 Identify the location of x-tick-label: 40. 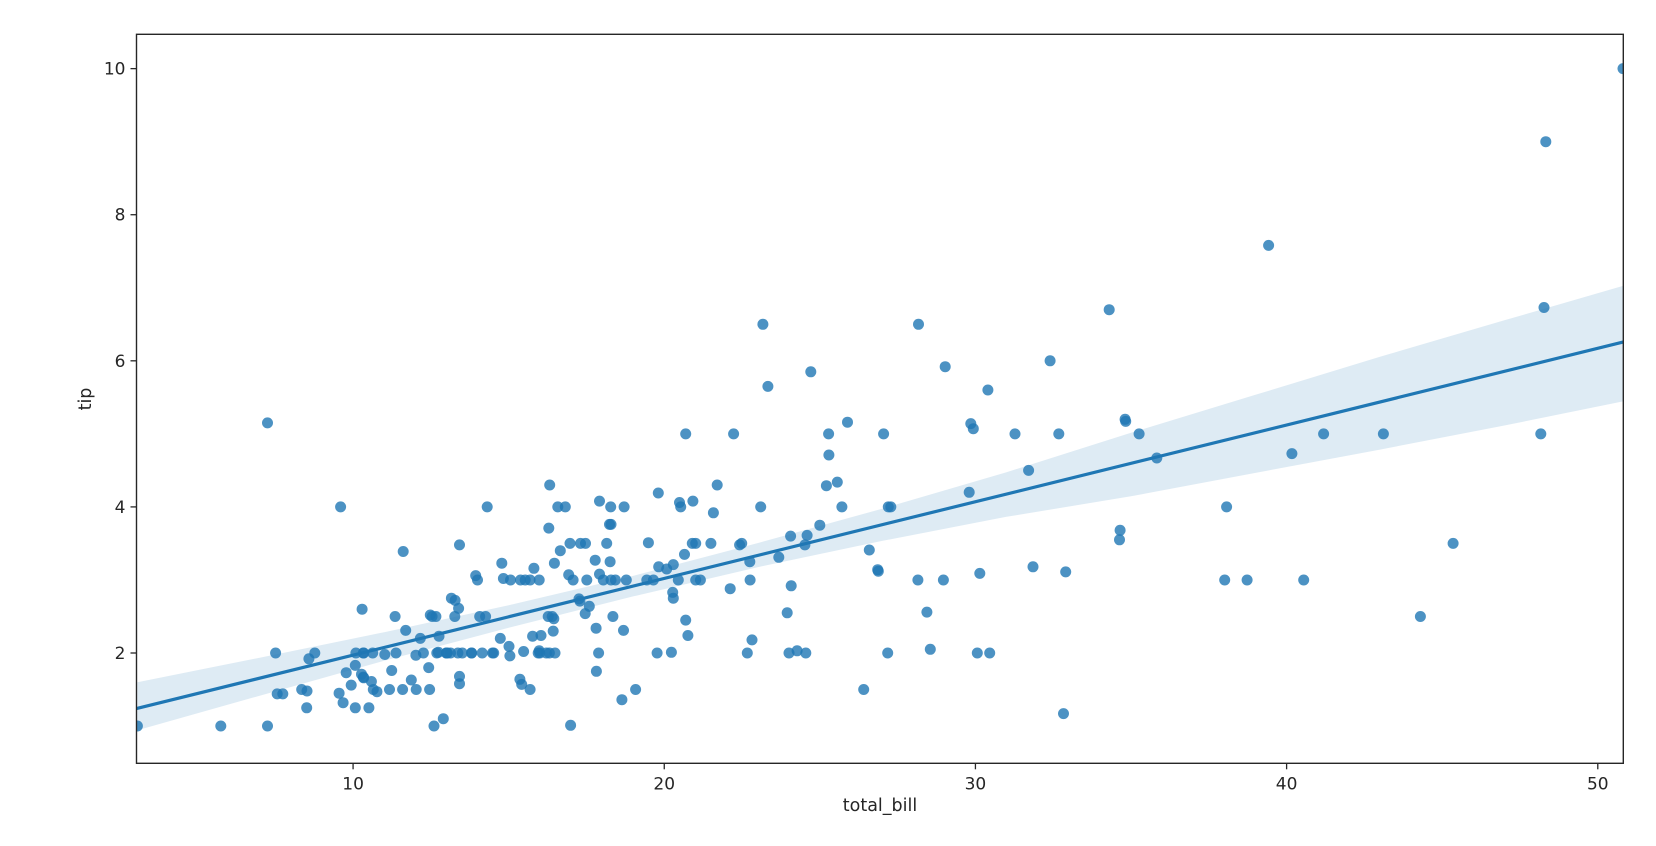
(1287, 784).